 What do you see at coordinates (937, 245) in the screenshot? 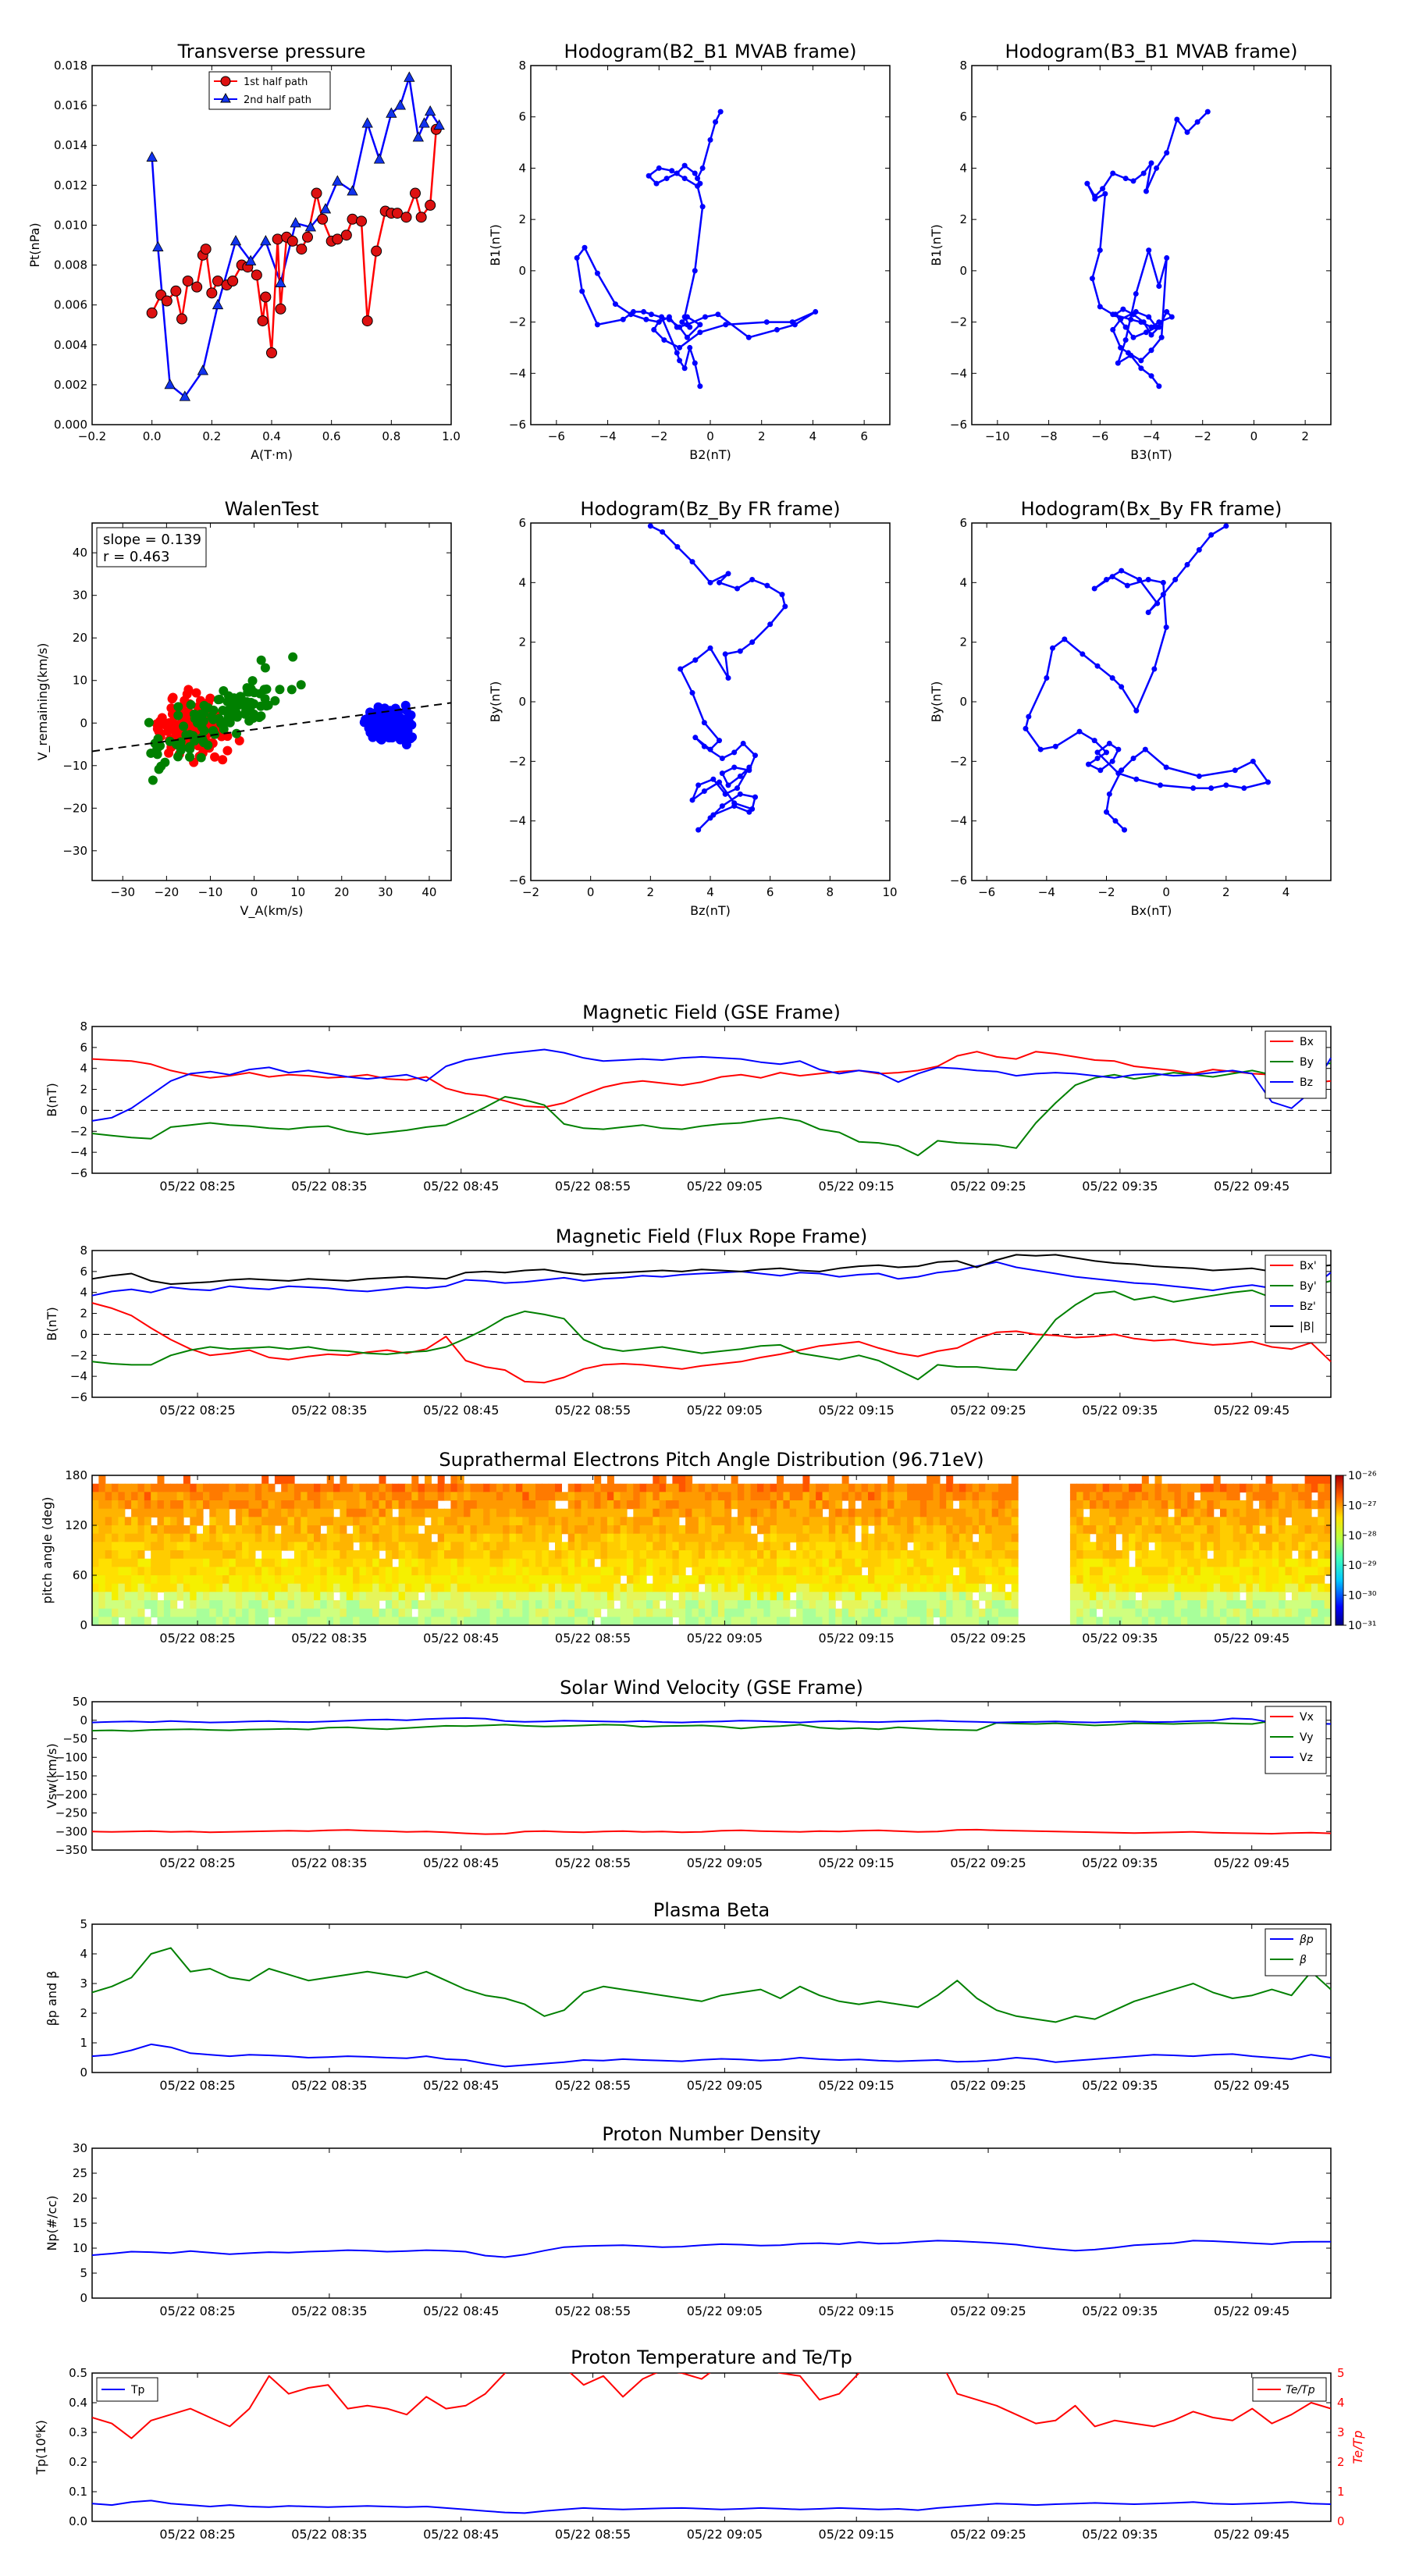
I see `h2-ylabel: B1(nT)` at bounding box center [937, 245].